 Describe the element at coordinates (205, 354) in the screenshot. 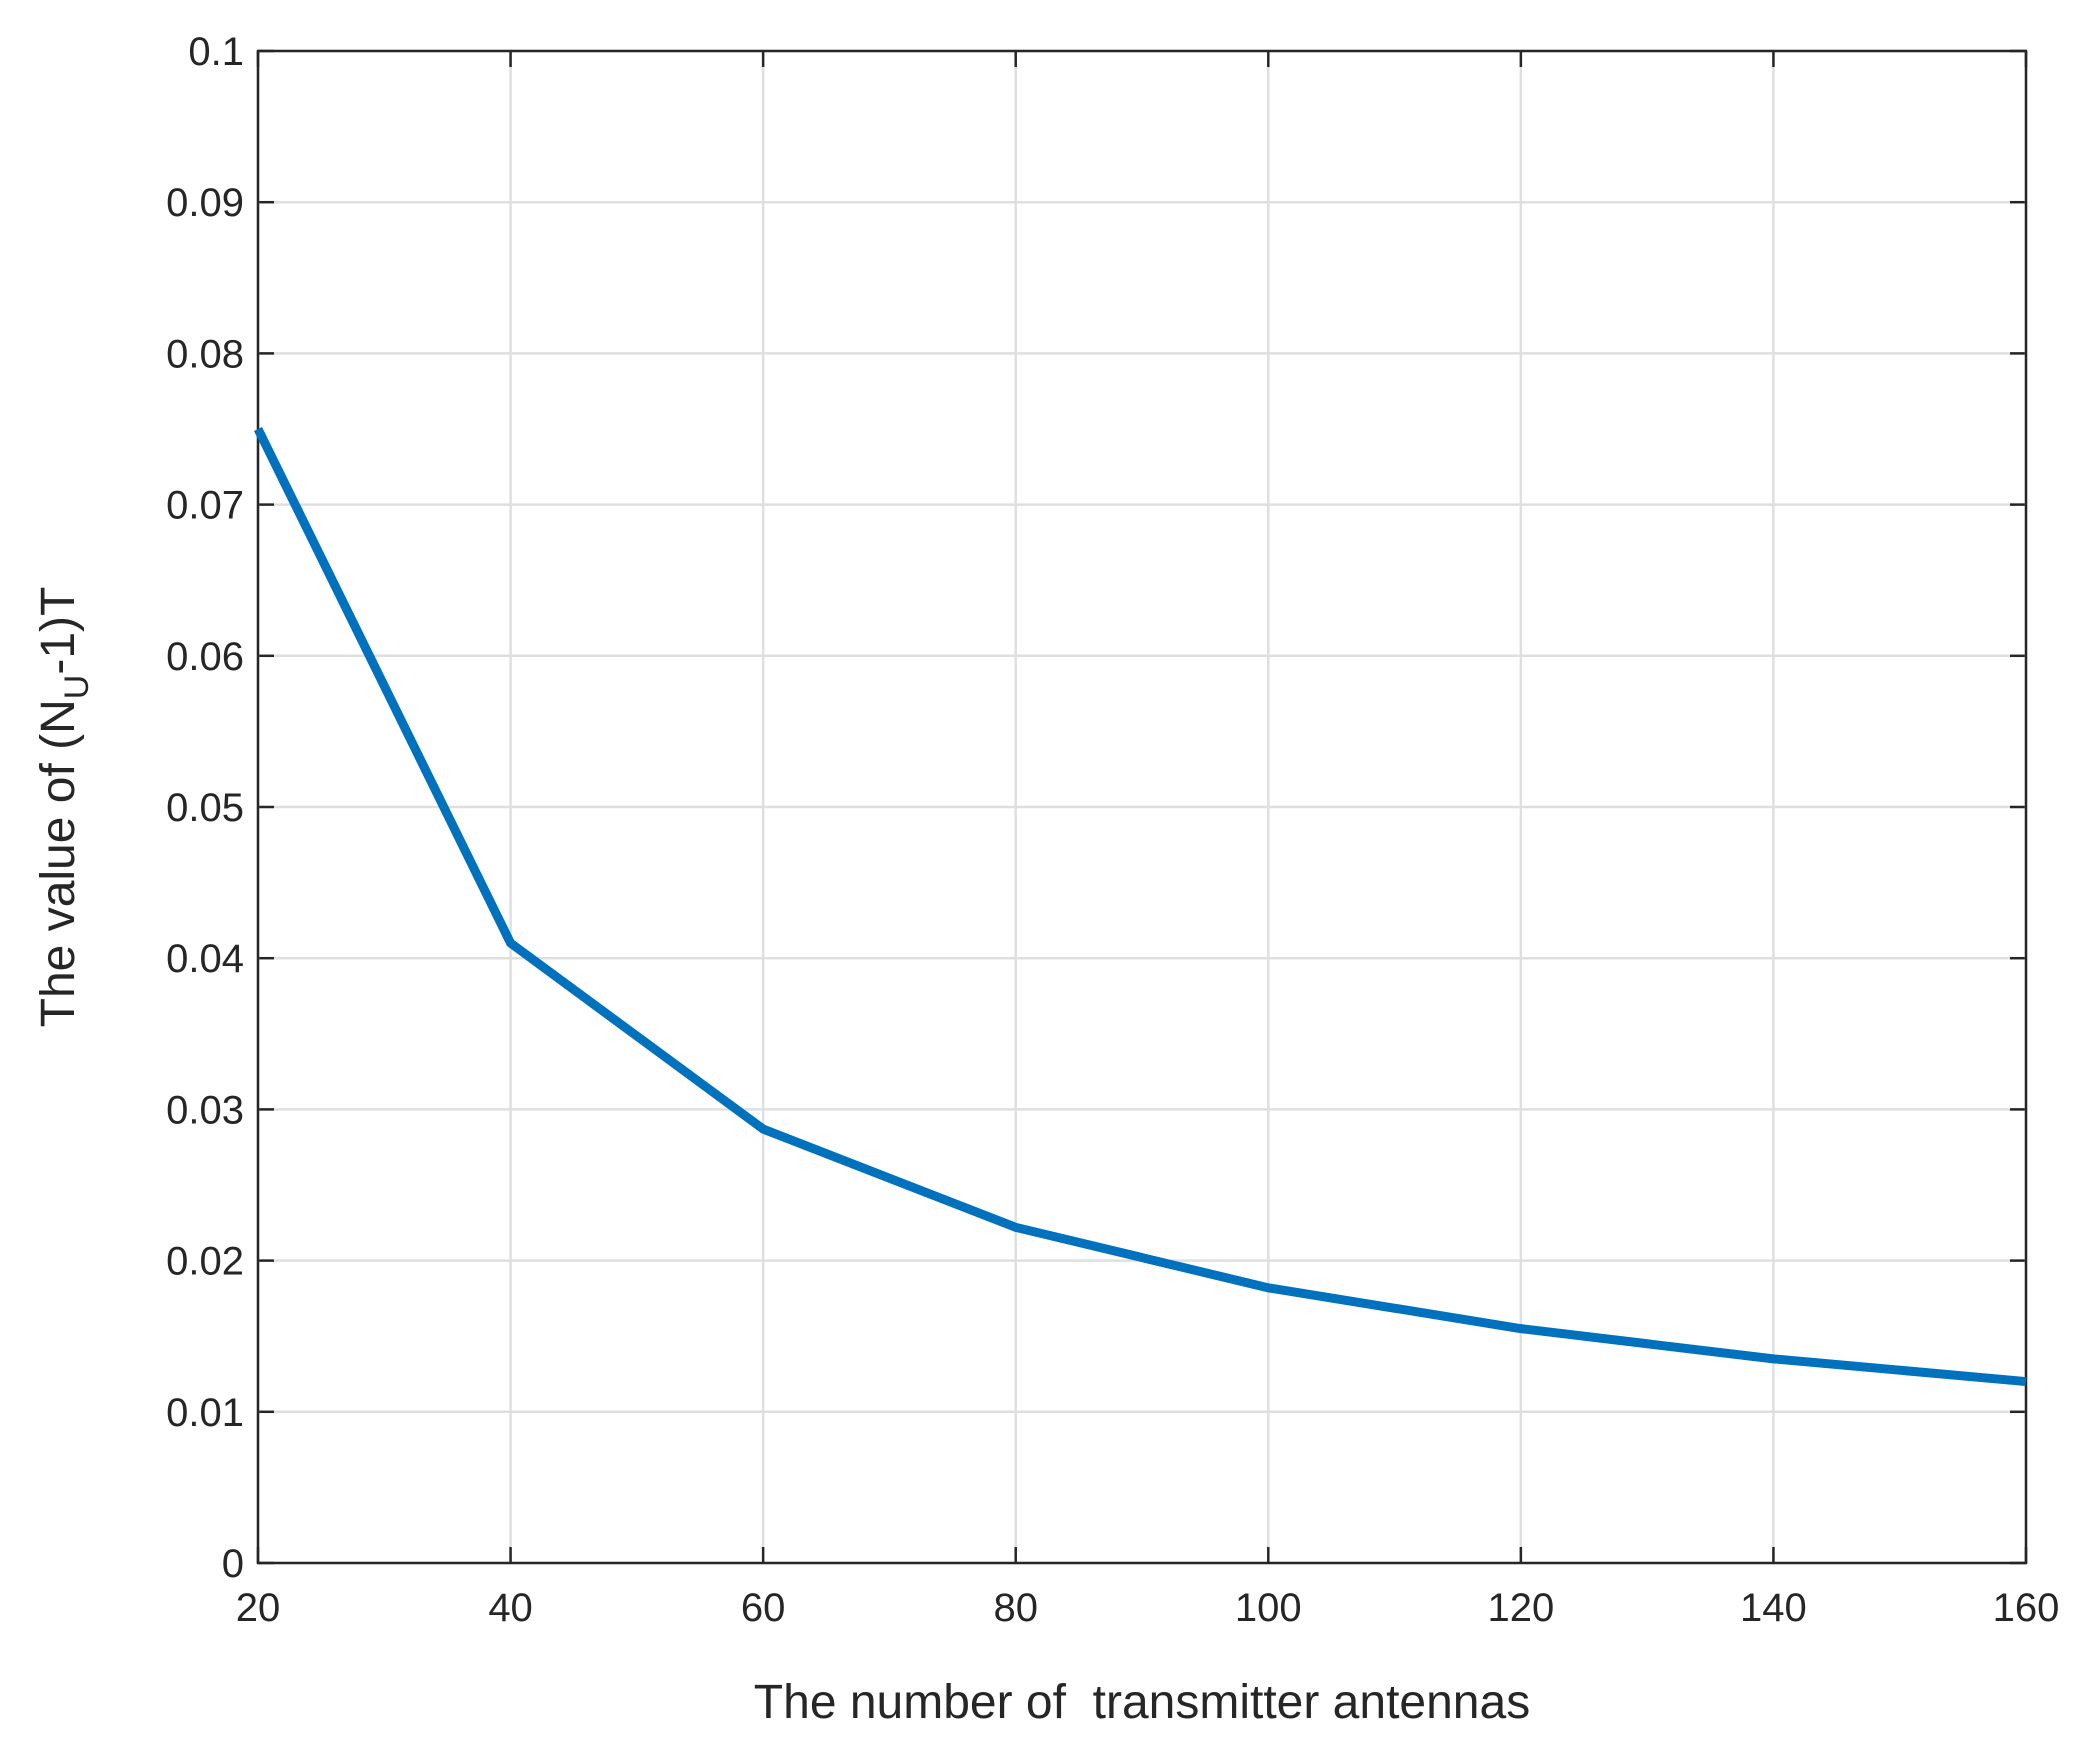

I see `y-tick-label: 0.08` at that location.